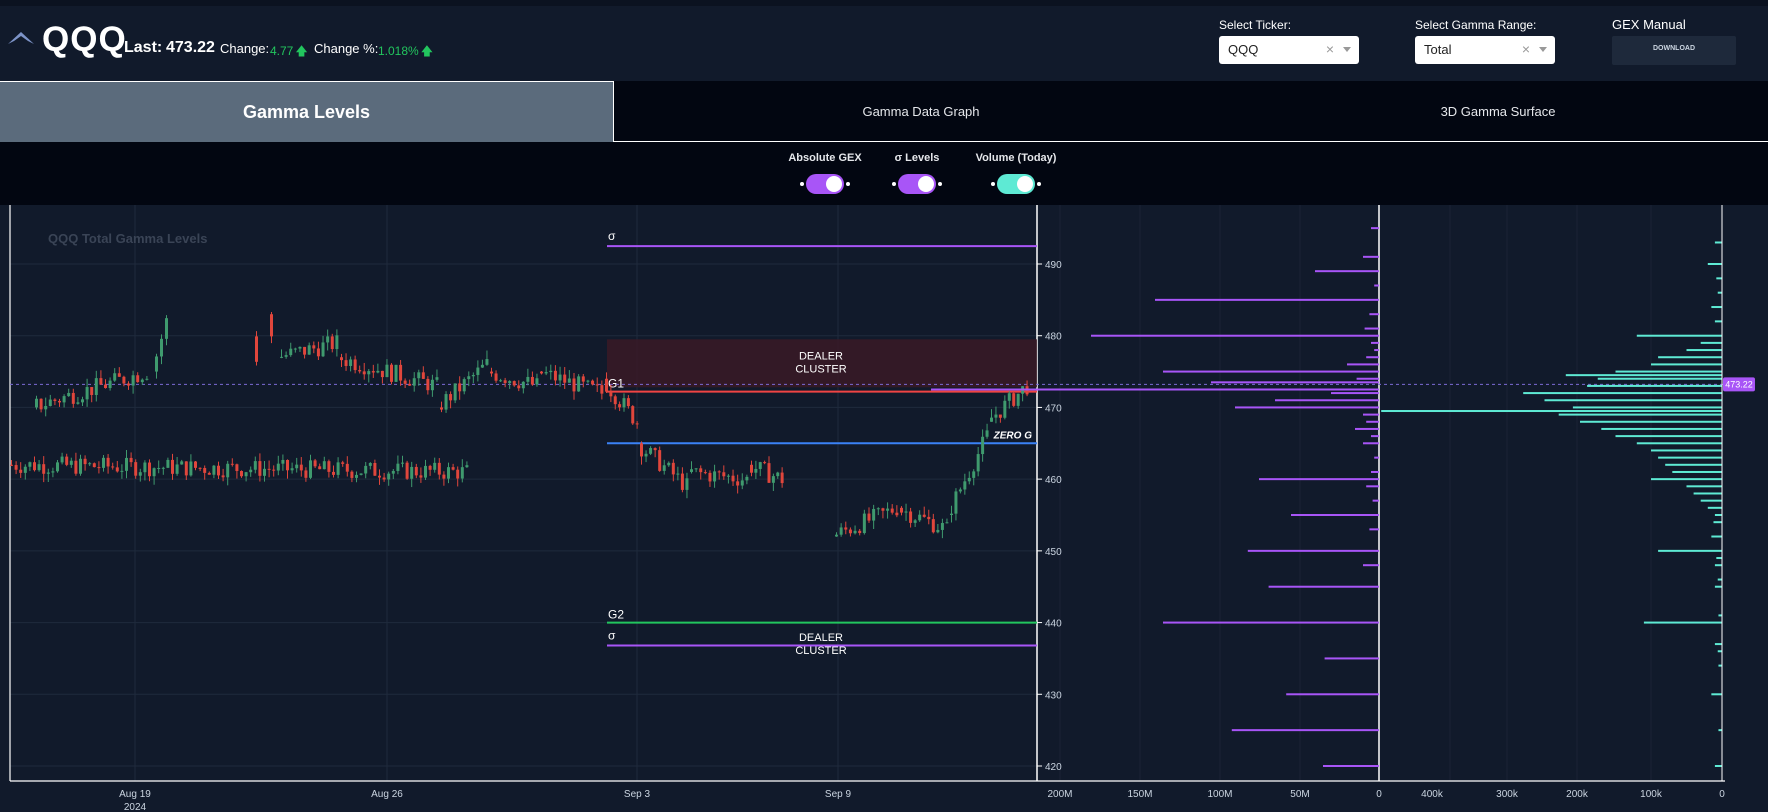 The height and width of the screenshot is (812, 1768). I want to click on toggle-volume-today: Volume (Today), so click(1016, 173).